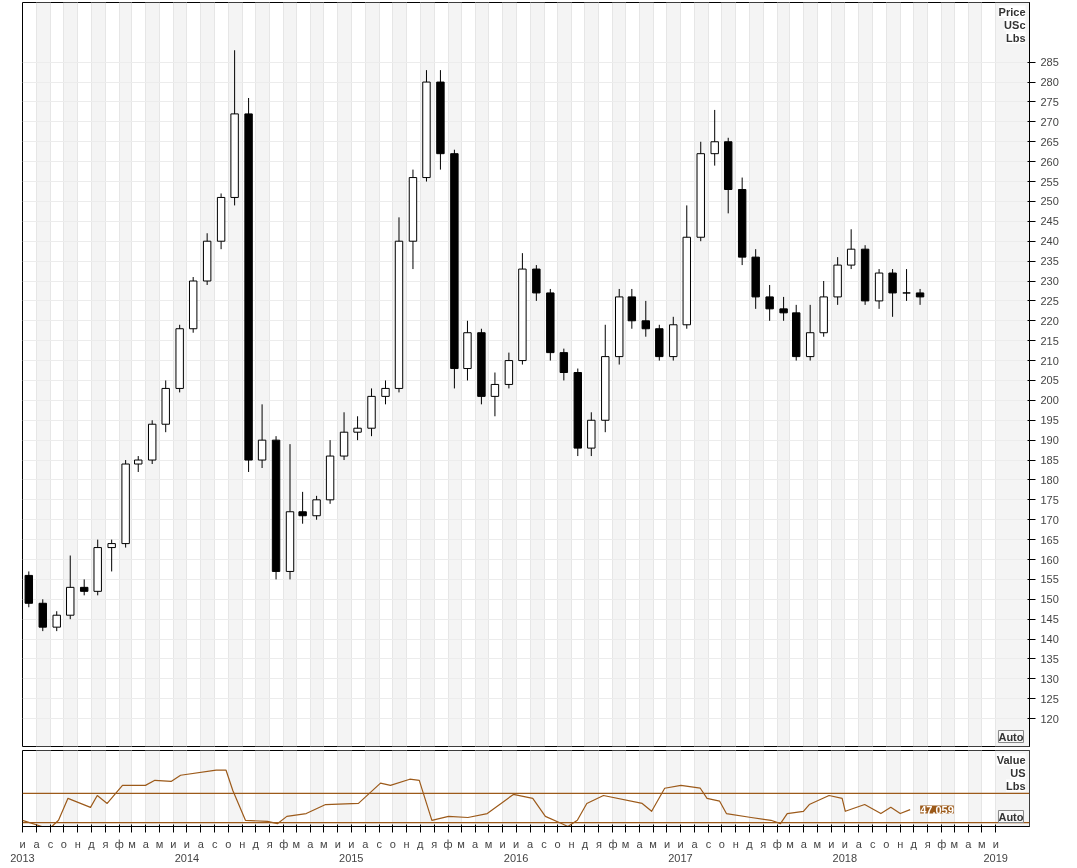  What do you see at coordinates (1049, 62) in the screenshot?
I see `y-tick-label: 285` at bounding box center [1049, 62].